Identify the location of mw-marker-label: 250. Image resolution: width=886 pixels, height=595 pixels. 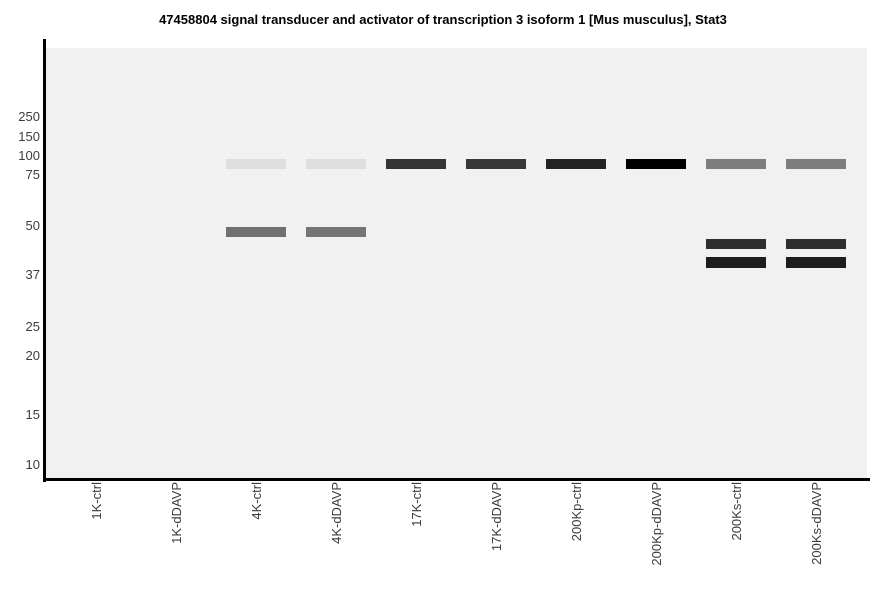
(29, 116).